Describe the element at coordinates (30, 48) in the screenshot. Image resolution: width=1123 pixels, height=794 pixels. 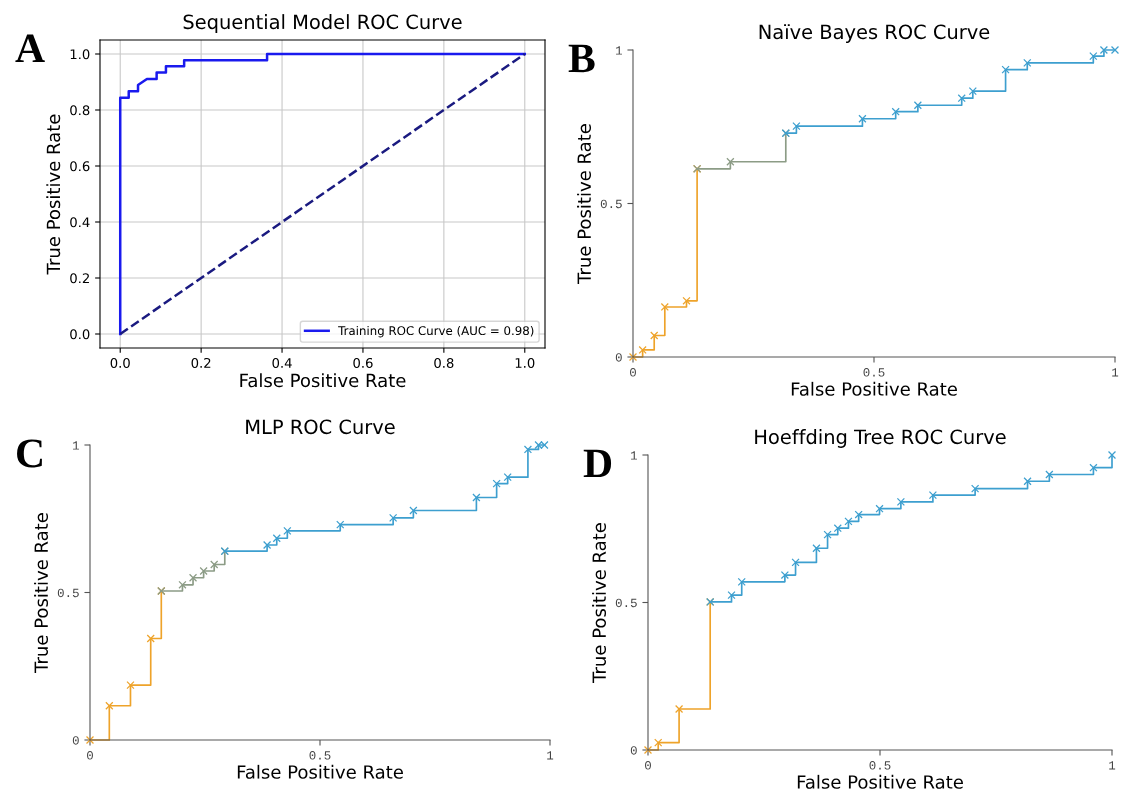
I see `text: A` at that location.